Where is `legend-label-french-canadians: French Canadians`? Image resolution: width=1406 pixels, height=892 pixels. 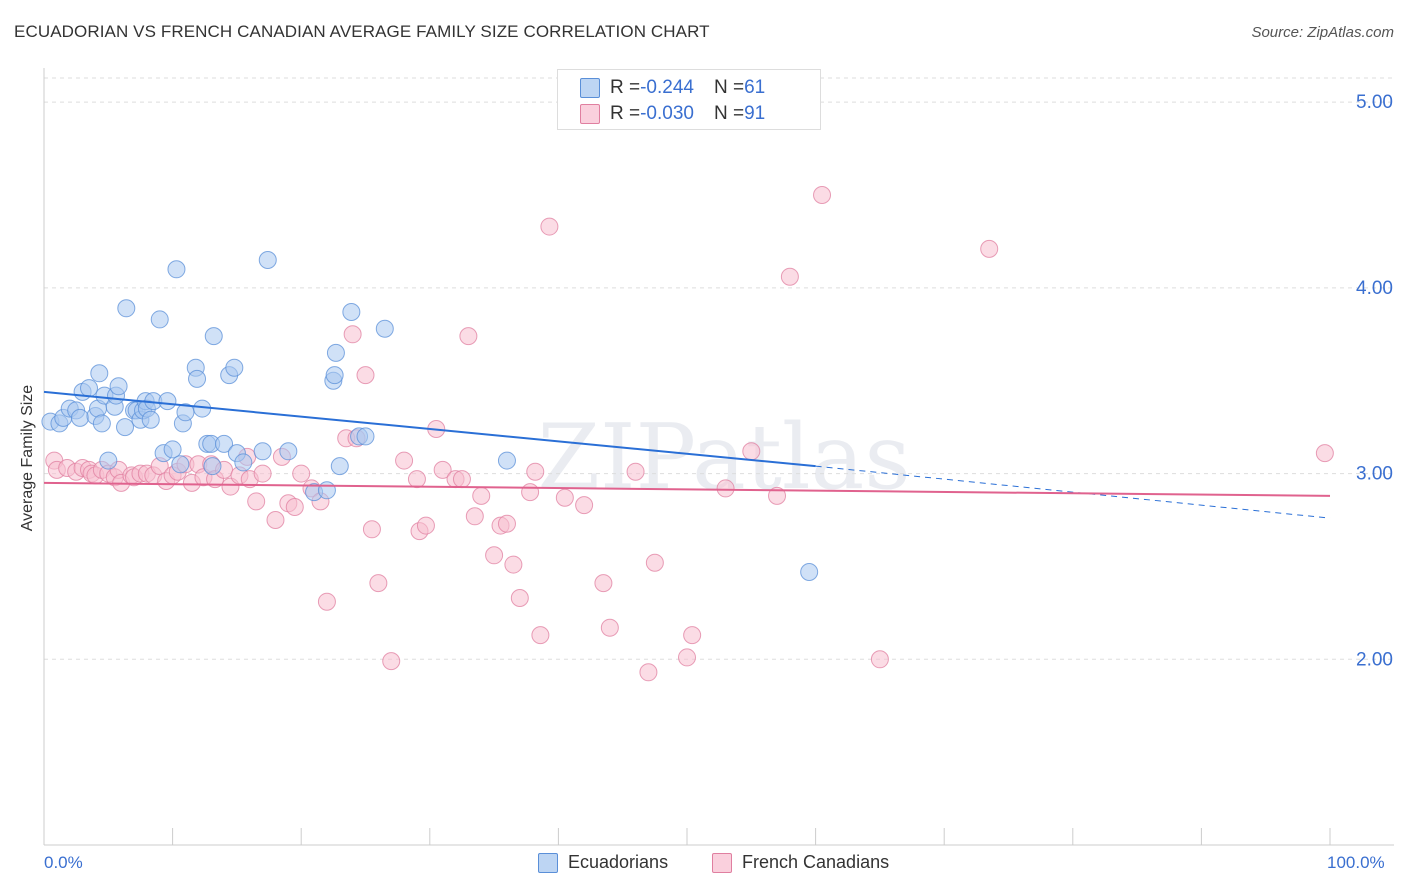 legend-label-french-canadians: French Canadians is located at coordinates (816, 862).